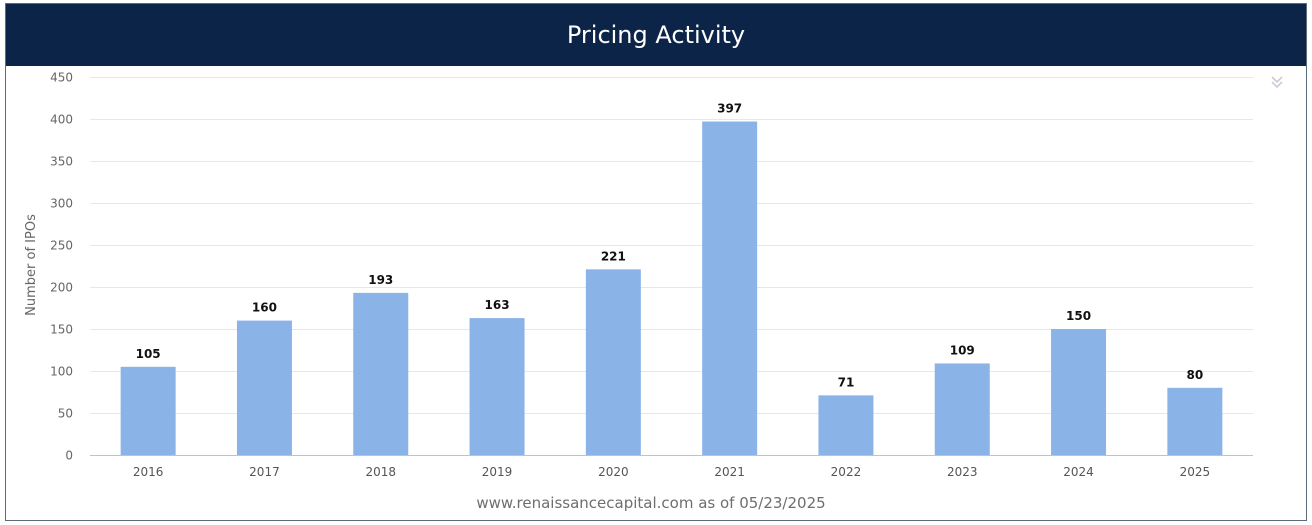 The height and width of the screenshot is (525, 1312). What do you see at coordinates (61, 78) in the screenshot?
I see `y-tick-label: 450` at bounding box center [61, 78].